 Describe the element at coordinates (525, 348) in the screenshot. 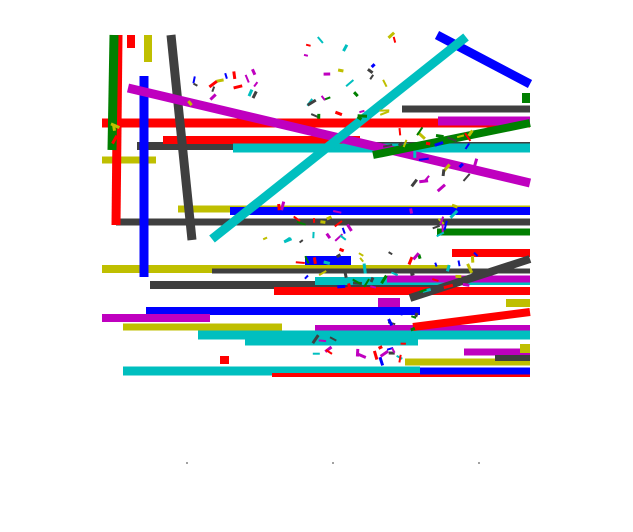

I see `olive-small-square` at that location.